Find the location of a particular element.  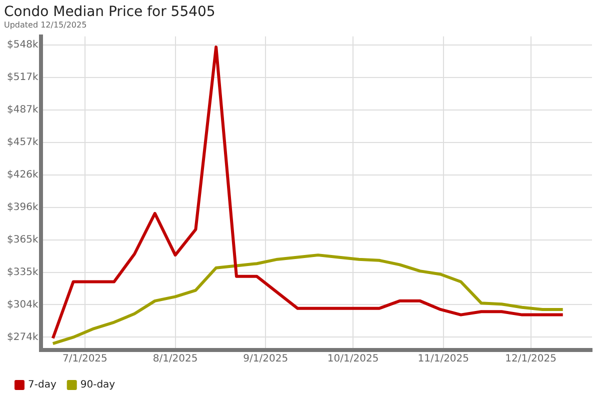

y-tick-label: $274k is located at coordinates (22, 337).